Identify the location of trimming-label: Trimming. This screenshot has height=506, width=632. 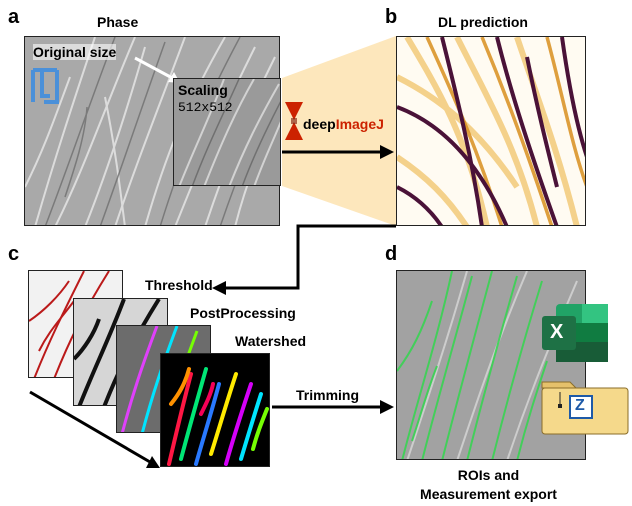
(328, 395).